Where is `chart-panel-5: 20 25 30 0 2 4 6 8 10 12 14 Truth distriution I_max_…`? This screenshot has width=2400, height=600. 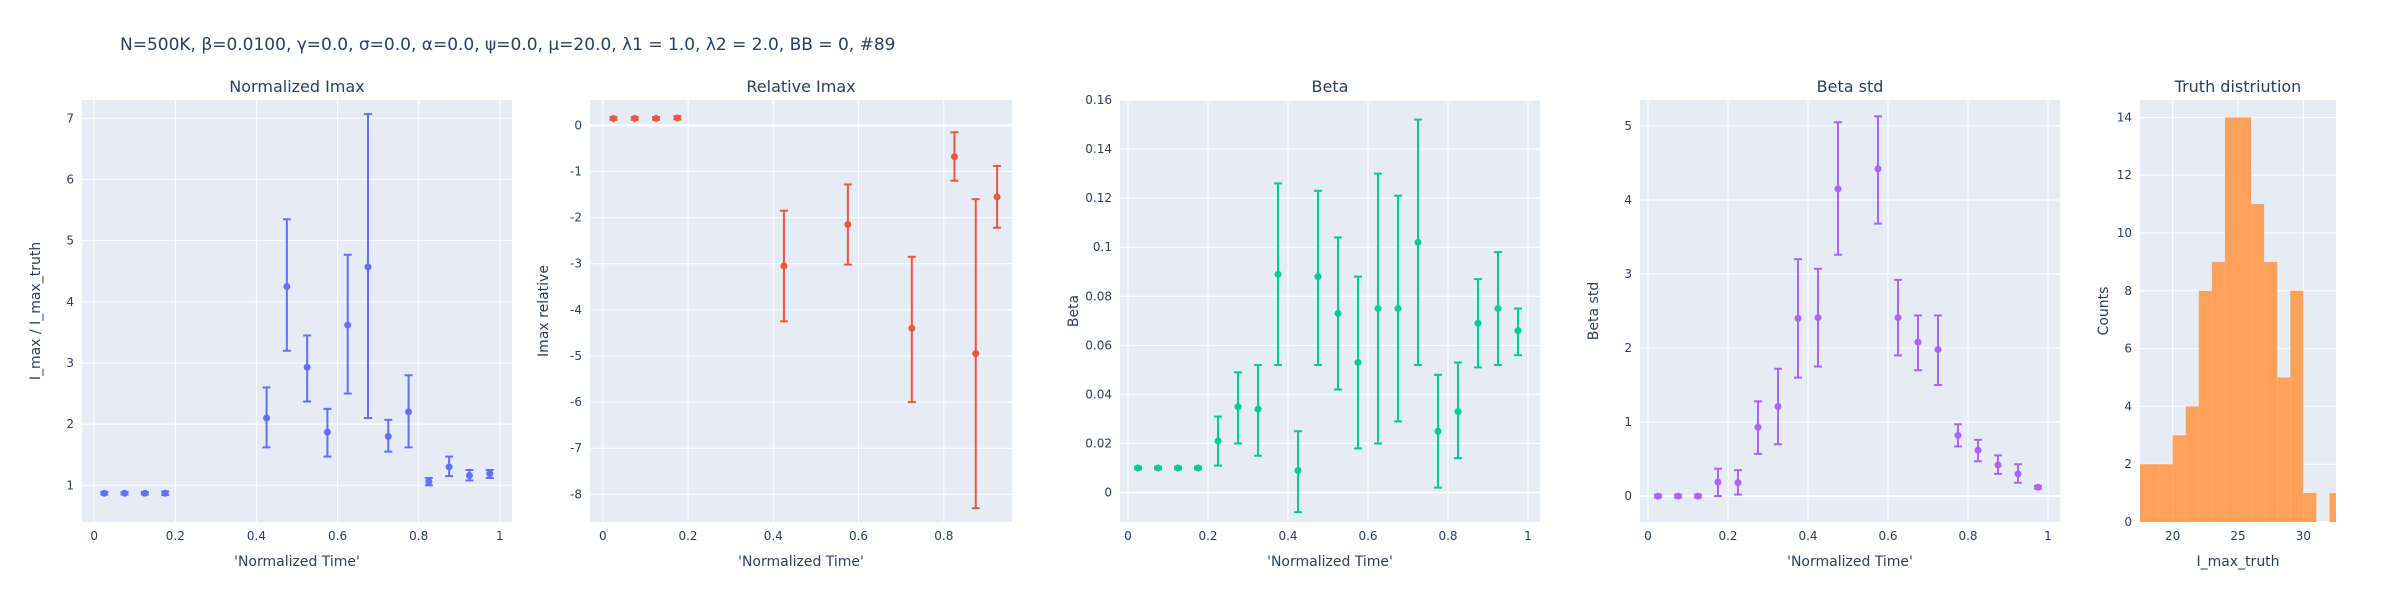 chart-panel-5: 20 25 30 0 2 4 6 8 10 12 14 Truth distriution I_max_… is located at coordinates (2216, 323).